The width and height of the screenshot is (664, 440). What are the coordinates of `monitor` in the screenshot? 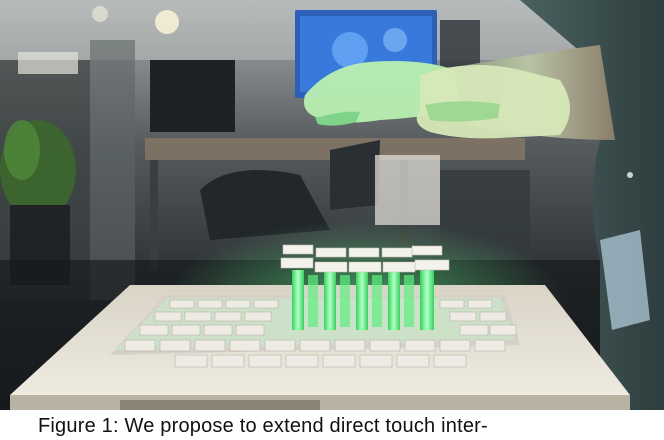 It's located at (192, 96).